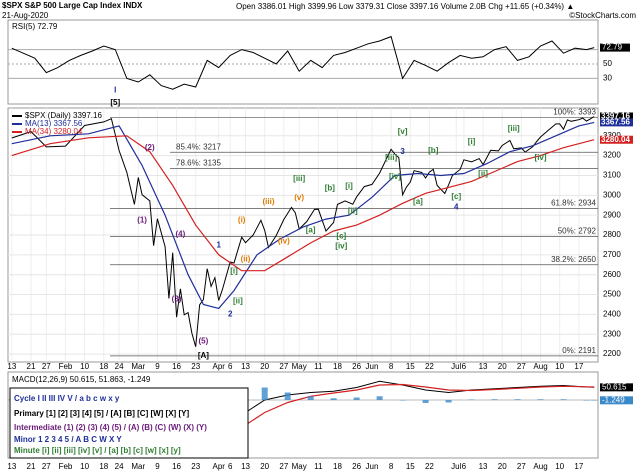 Image resolution: width=639 pixels, height=476 pixels. What do you see at coordinates (612, 135) in the screenshot?
I see `y-tick-label: 3300` at bounding box center [612, 135].